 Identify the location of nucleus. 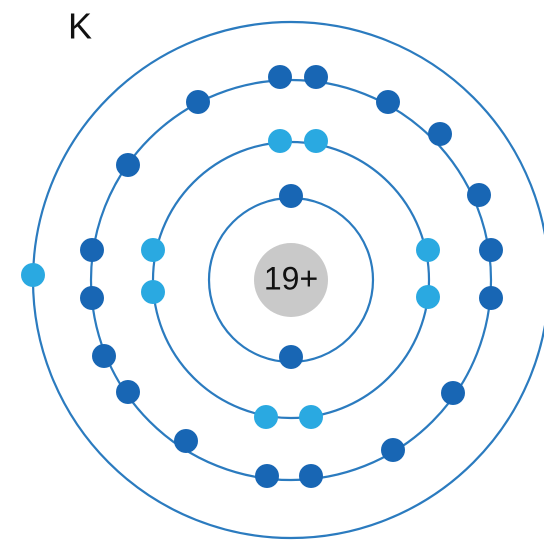
(291, 280).